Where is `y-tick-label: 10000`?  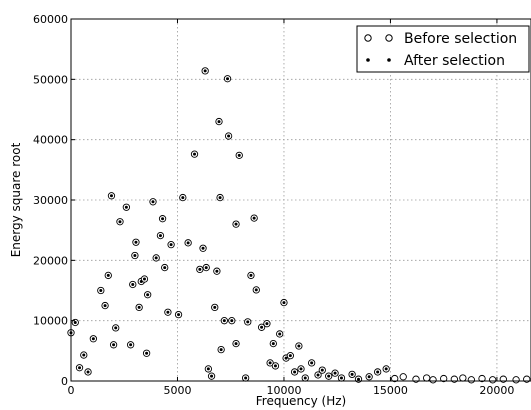
y-tick-label: 10000 is located at coordinates (50, 321).